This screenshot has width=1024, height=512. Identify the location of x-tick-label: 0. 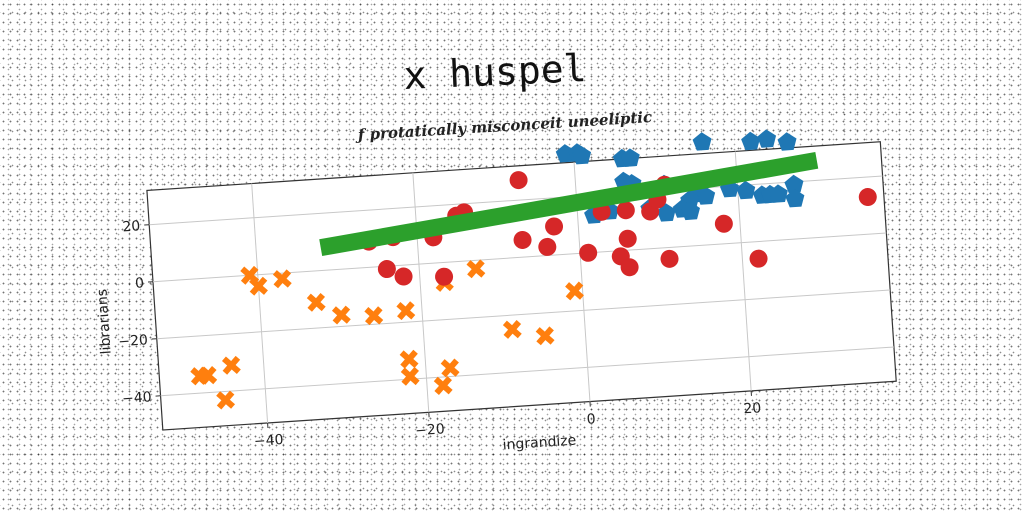
(591, 419).